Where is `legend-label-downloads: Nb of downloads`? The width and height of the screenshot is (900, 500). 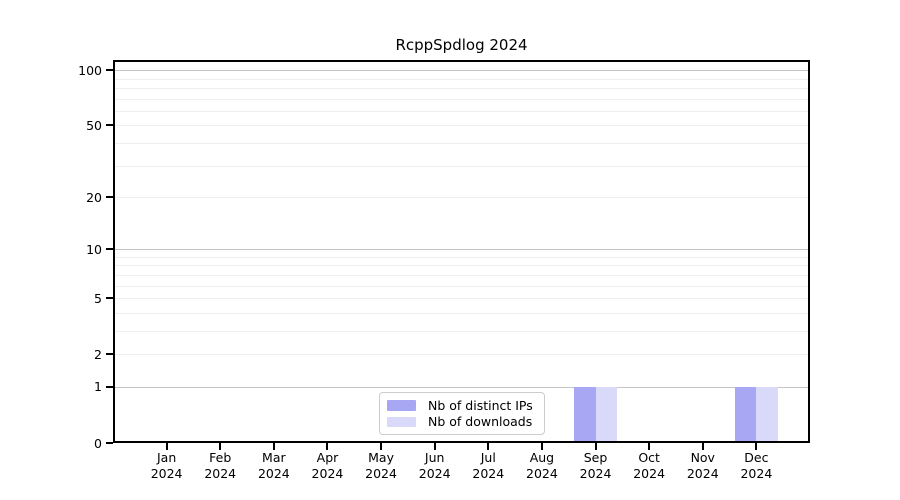
legend-label-downloads: Nb of downloads is located at coordinates (480, 422).